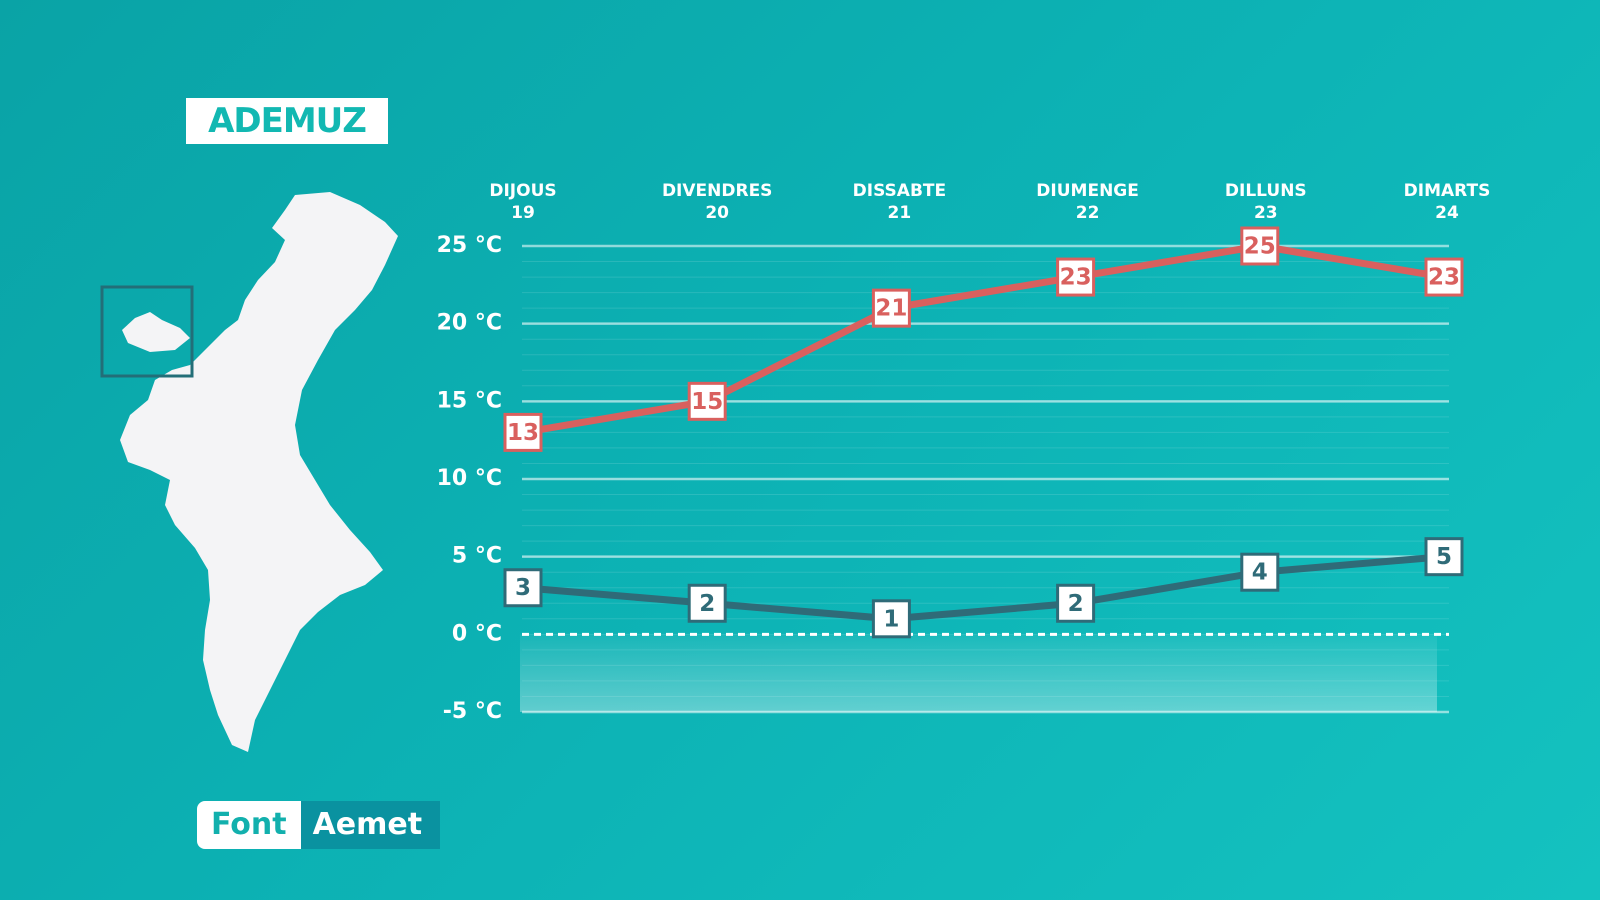 The width and height of the screenshot is (1600, 900). I want to click on value-label: 4, so click(1260, 573).